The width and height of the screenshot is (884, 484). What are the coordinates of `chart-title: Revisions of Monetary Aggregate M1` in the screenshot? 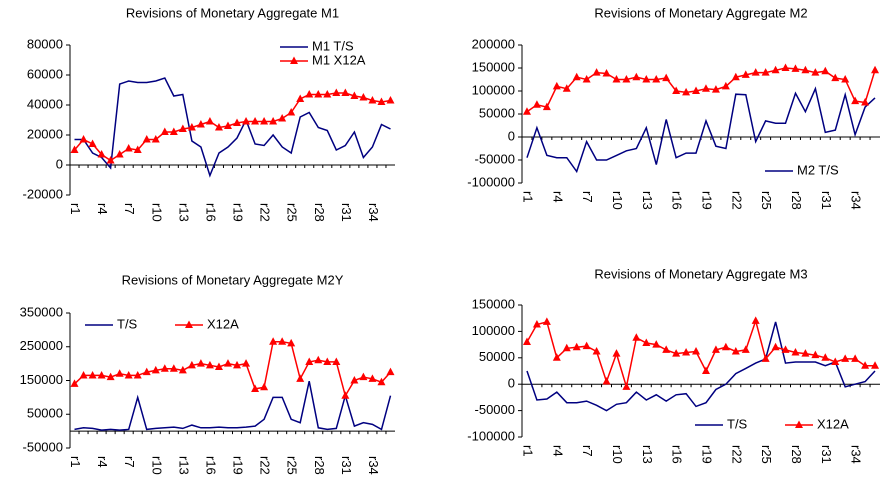 It's located at (232, 12).